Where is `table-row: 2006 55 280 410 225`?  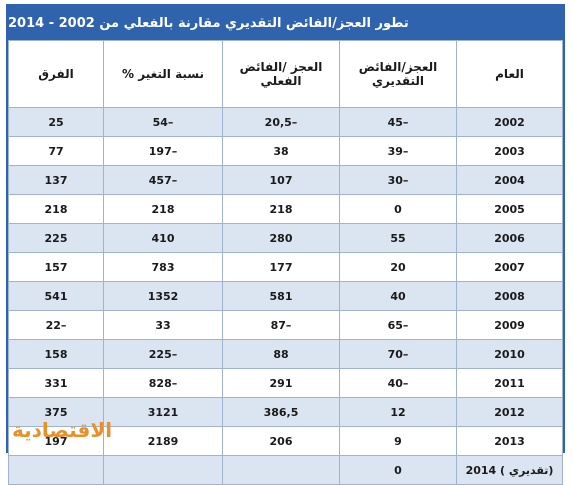 table-row: 2006 55 280 410 225 is located at coordinates (285, 238).